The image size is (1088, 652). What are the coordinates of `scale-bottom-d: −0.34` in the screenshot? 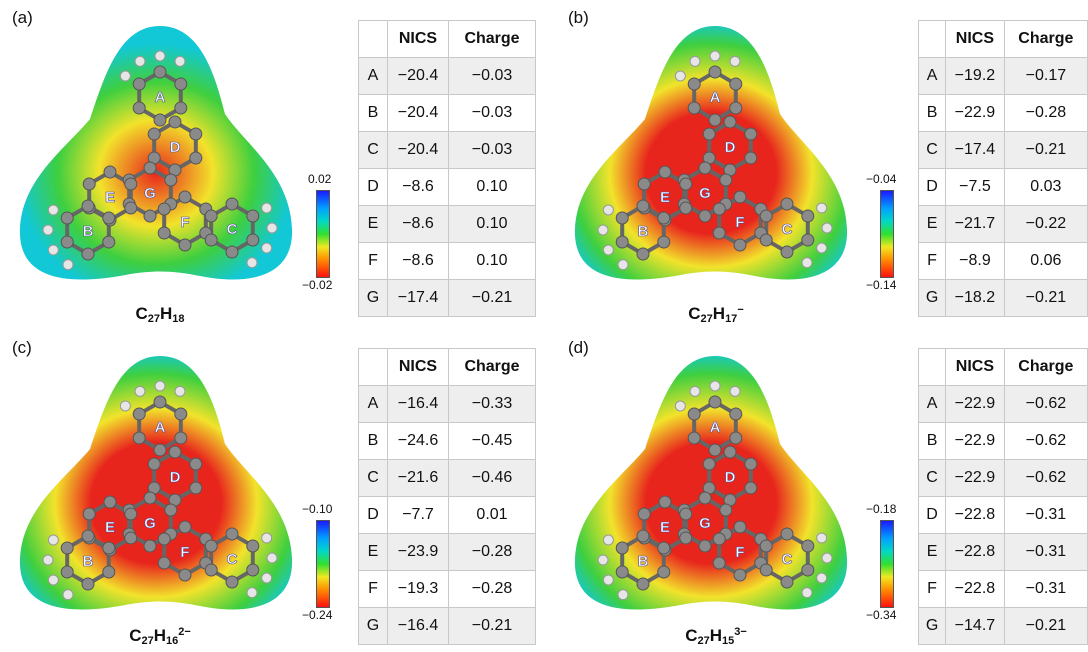 It's located at (881, 615).